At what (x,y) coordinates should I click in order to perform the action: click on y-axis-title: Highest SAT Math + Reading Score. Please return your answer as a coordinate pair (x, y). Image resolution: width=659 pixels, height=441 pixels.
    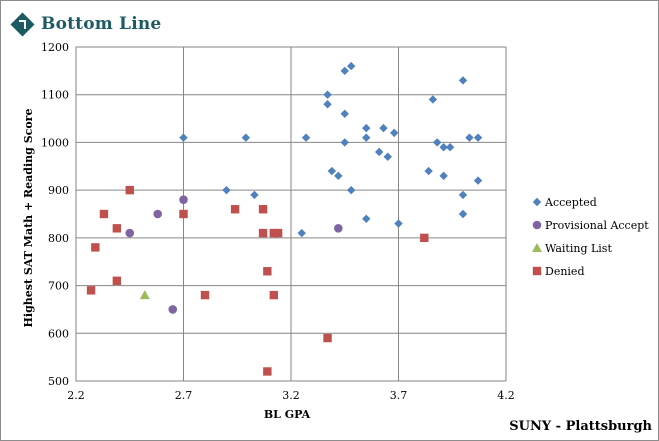
    Looking at the image, I should click on (28, 218).